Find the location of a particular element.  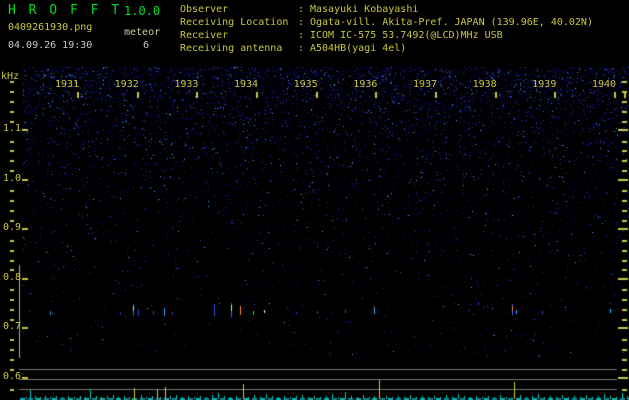

output-filename: 0409261930.png is located at coordinates (50, 27).